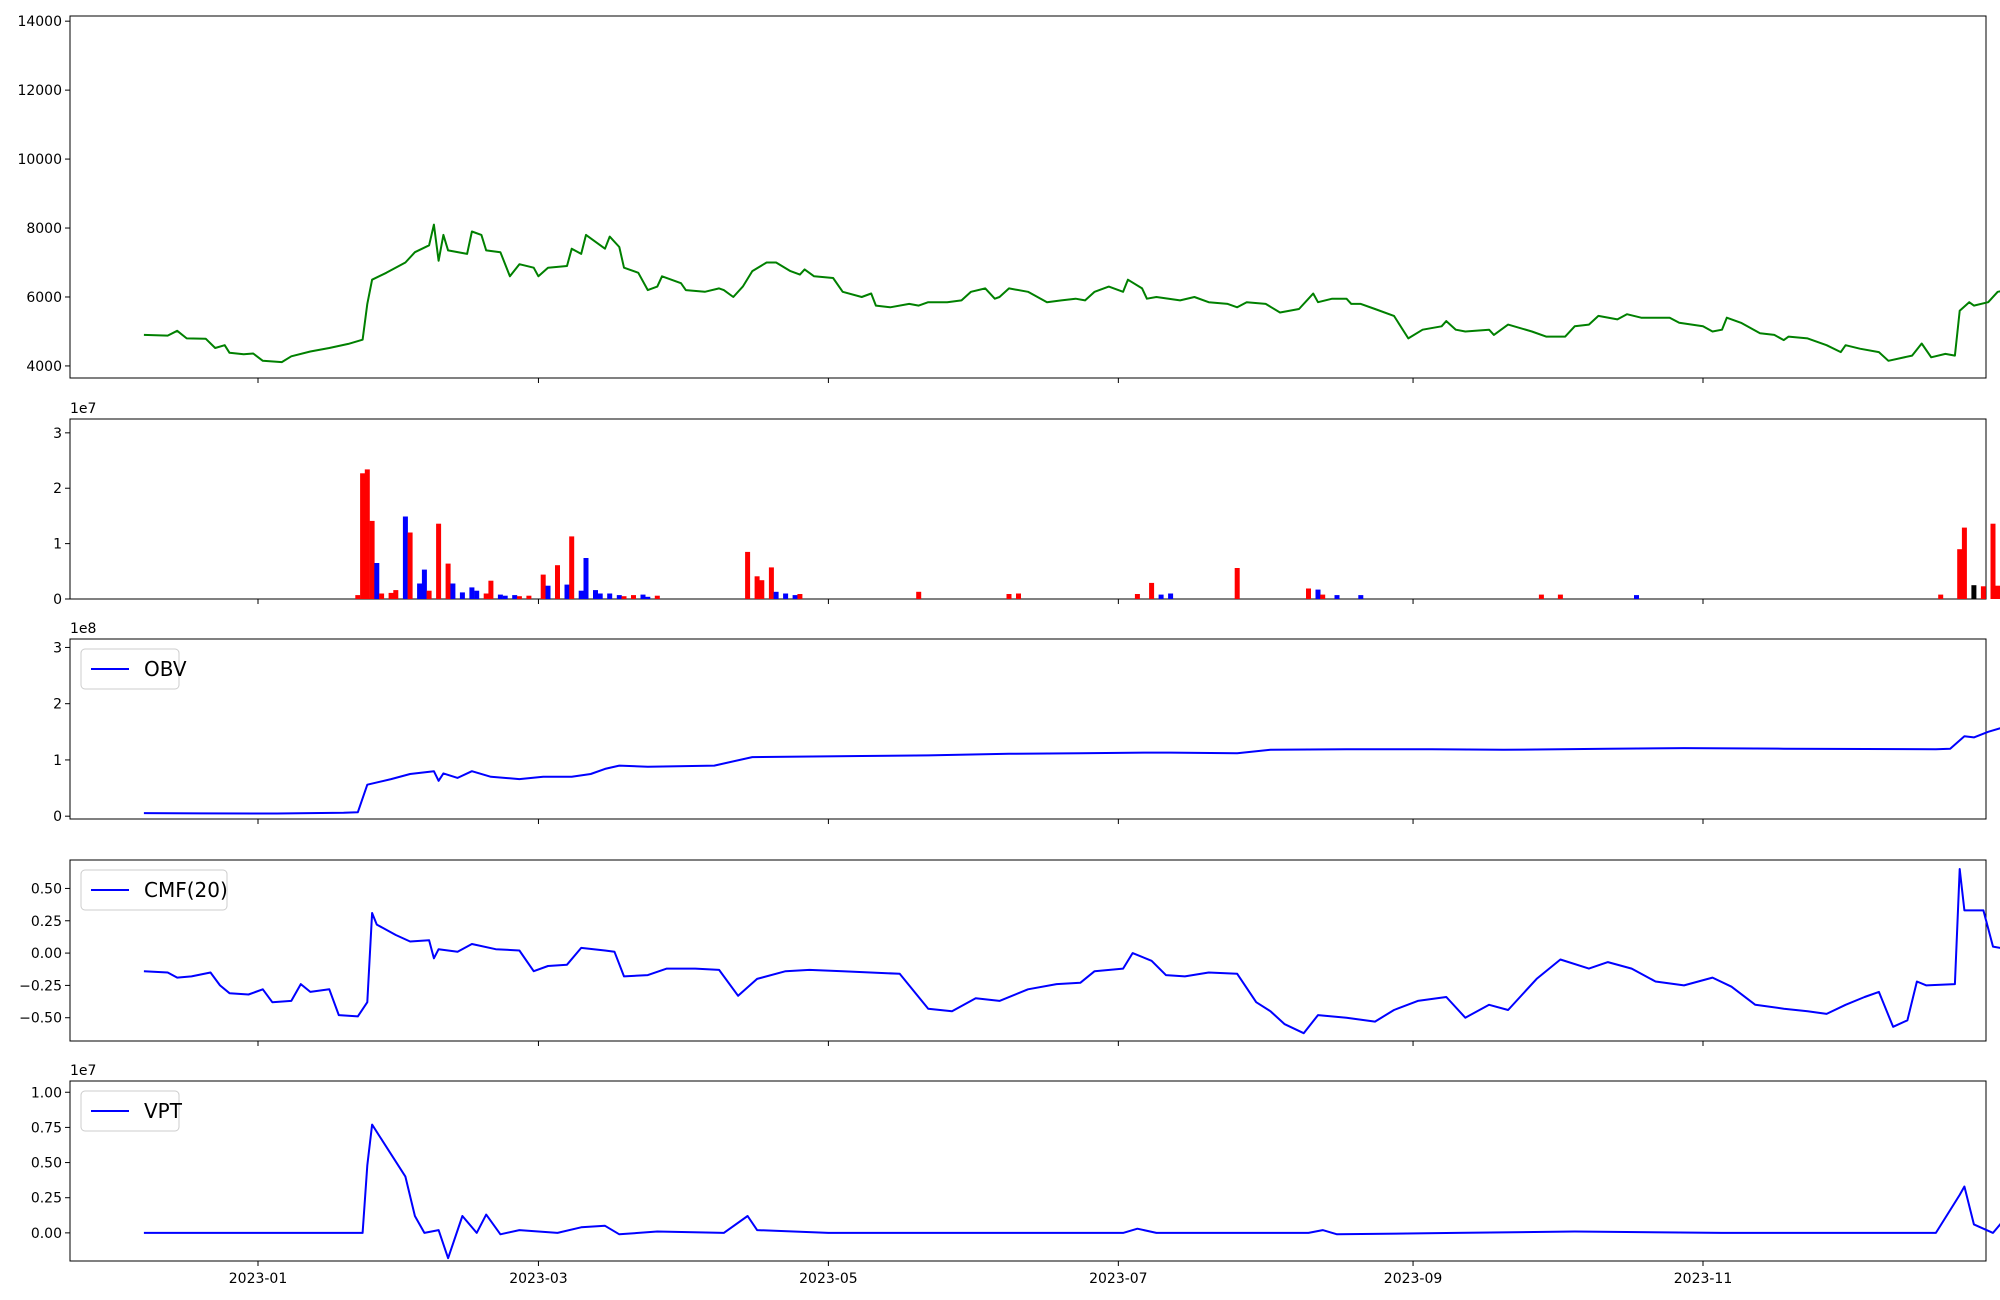 This screenshot has width=2000, height=1300. What do you see at coordinates (46, 922) in the screenshot?
I see `cmf-ytick-label: 0.25` at bounding box center [46, 922].